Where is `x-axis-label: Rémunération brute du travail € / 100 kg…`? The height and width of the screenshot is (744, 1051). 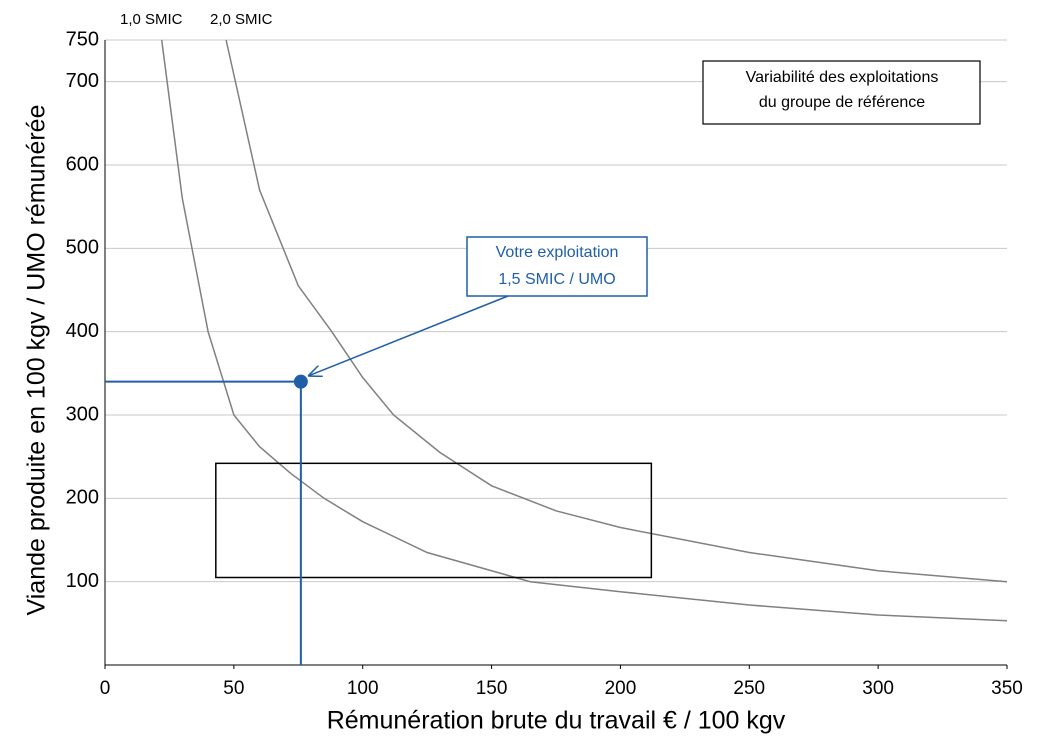 x-axis-label: Rémunération brute du travail € / 100 kg… is located at coordinates (556, 721).